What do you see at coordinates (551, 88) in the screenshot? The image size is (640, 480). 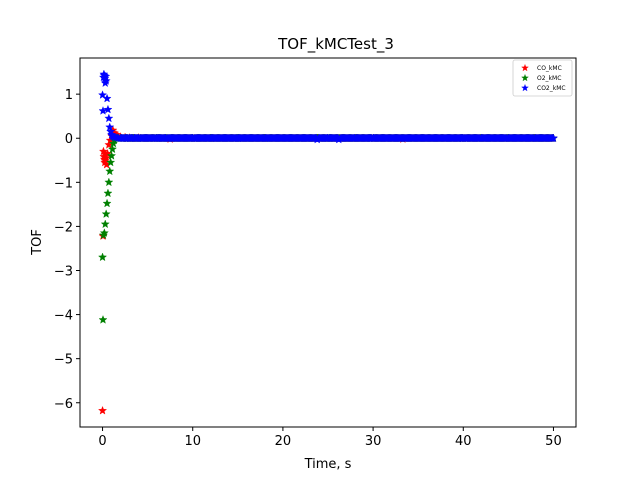 I see `legend-label: CO2_kMC` at bounding box center [551, 88].